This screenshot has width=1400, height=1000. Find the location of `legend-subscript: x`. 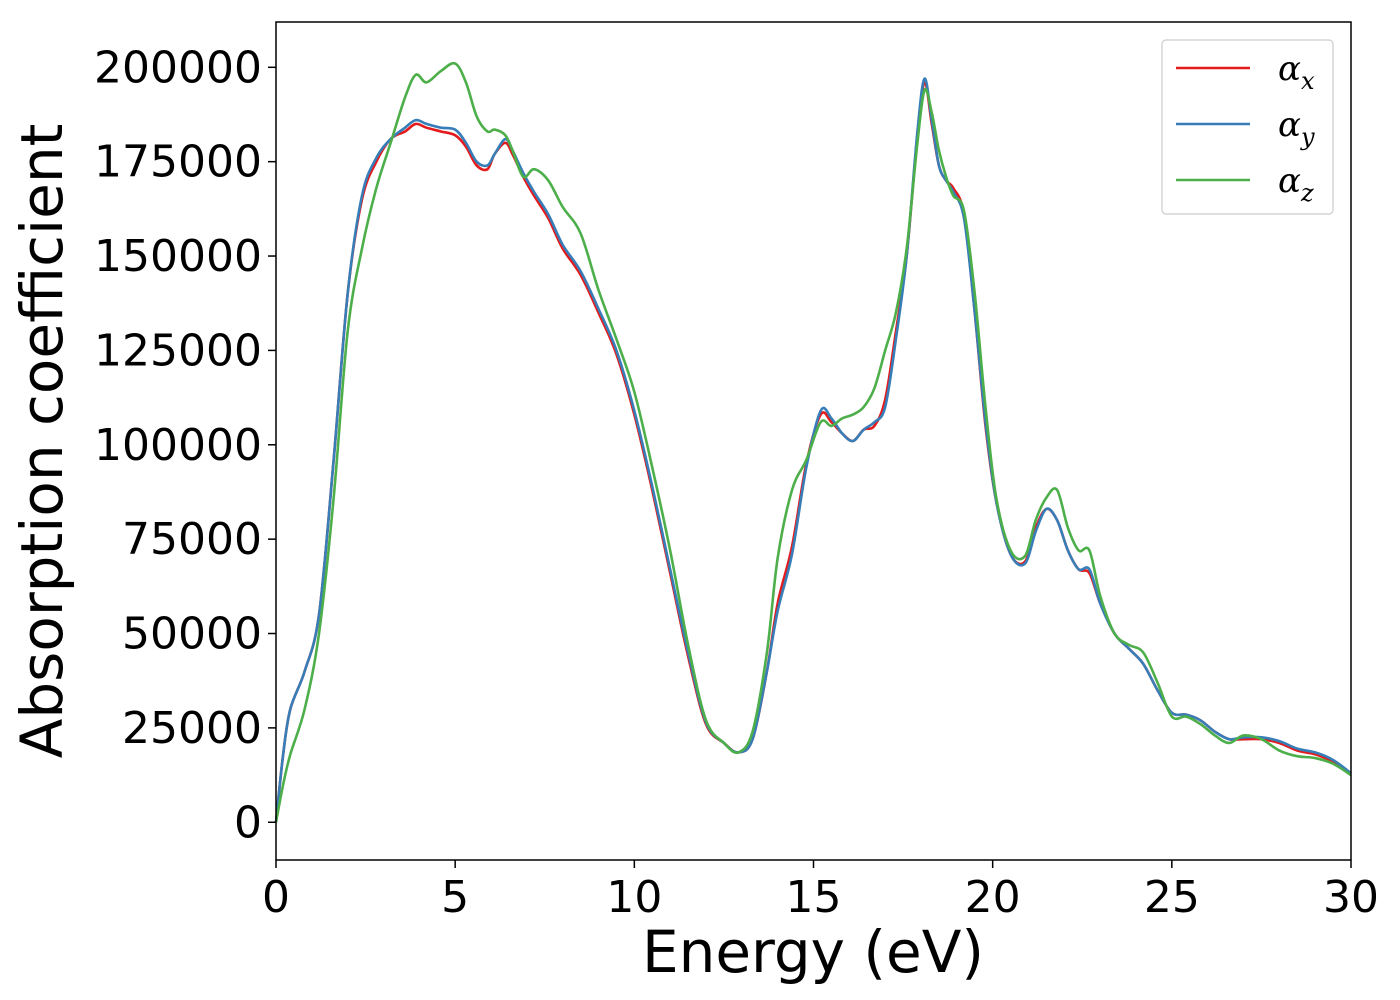

legend-subscript: x is located at coordinates (1308, 81).